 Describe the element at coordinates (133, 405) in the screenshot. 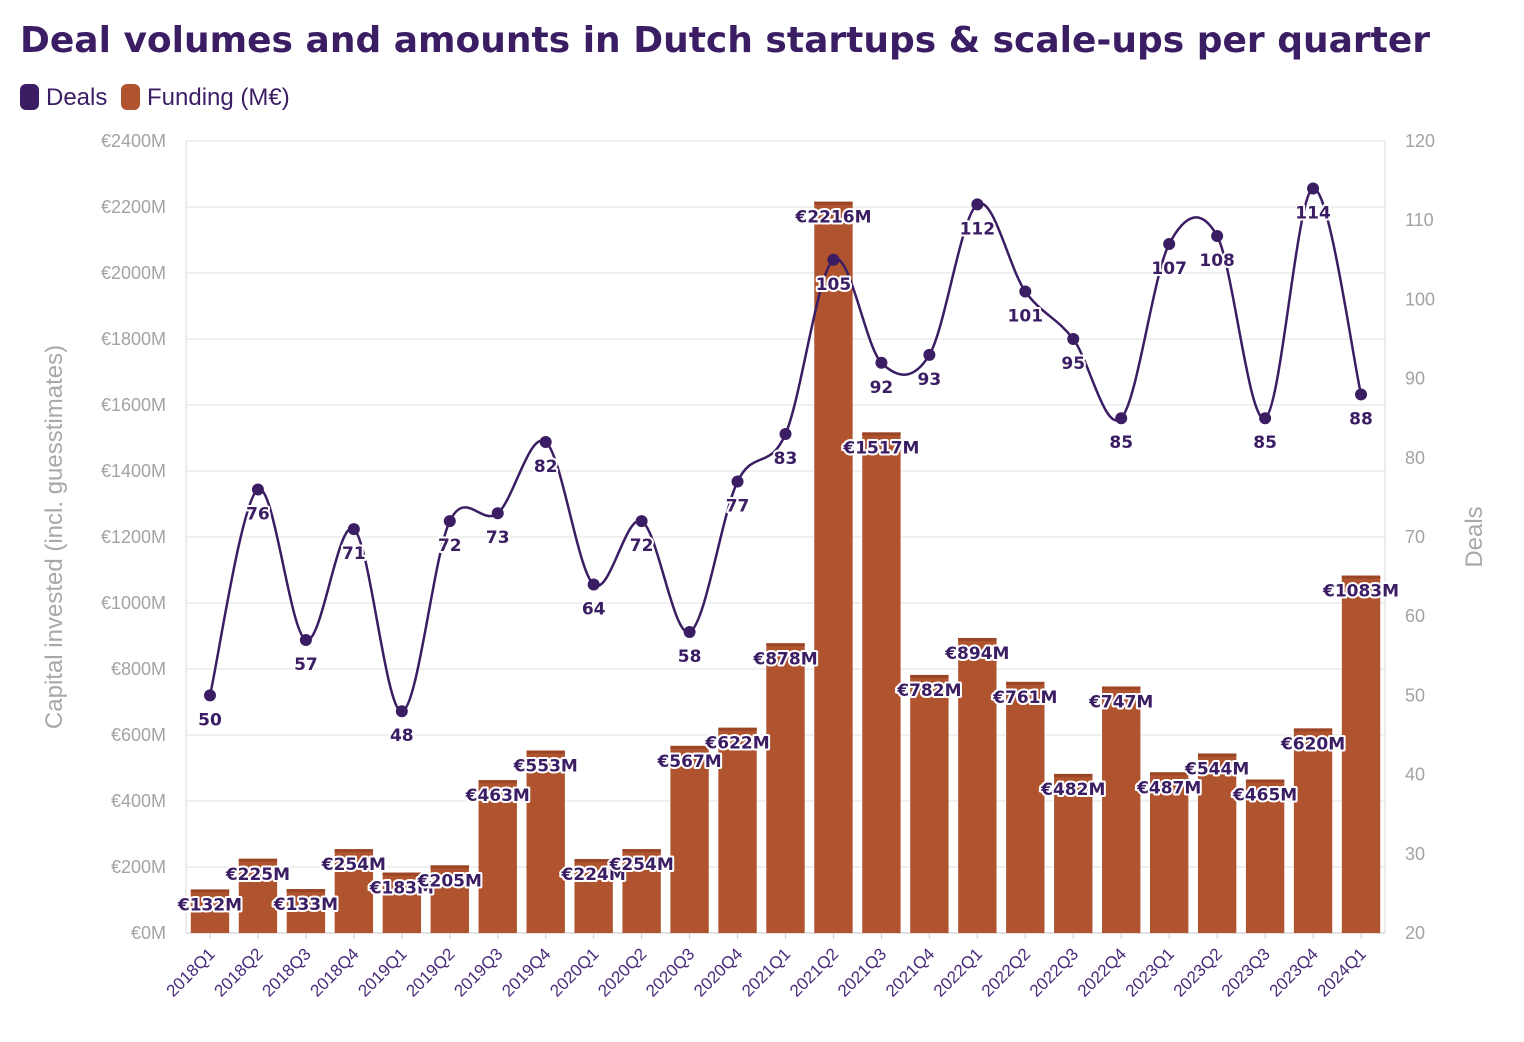

I see `y-tick-left: €1600M` at that location.